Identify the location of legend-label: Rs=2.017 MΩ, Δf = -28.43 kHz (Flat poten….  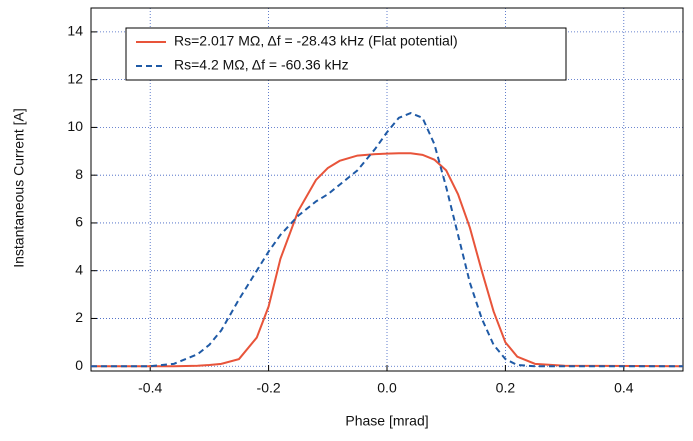
(316, 41).